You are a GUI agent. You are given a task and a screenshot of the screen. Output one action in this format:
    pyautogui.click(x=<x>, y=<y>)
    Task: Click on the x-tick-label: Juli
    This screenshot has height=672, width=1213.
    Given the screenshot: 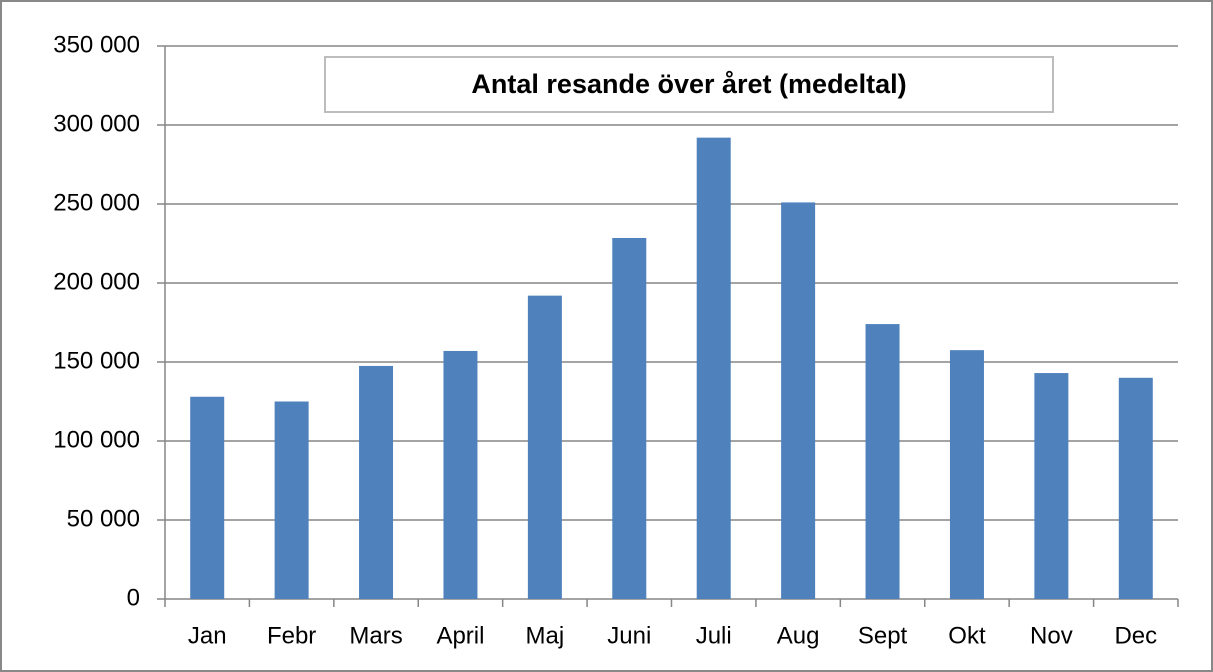 What is the action you would take?
    pyautogui.click(x=714, y=635)
    